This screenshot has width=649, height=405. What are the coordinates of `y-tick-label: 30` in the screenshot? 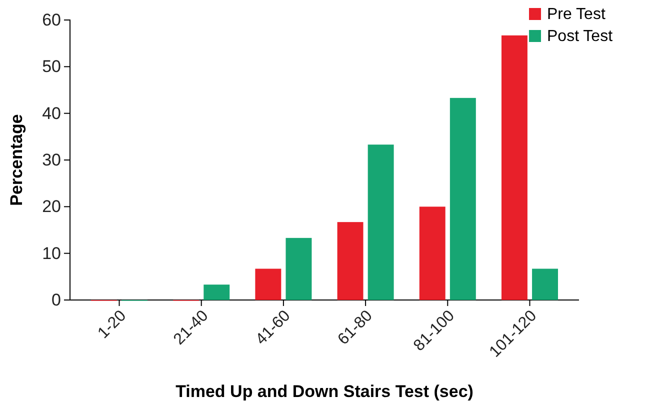 It's located at (51, 160).